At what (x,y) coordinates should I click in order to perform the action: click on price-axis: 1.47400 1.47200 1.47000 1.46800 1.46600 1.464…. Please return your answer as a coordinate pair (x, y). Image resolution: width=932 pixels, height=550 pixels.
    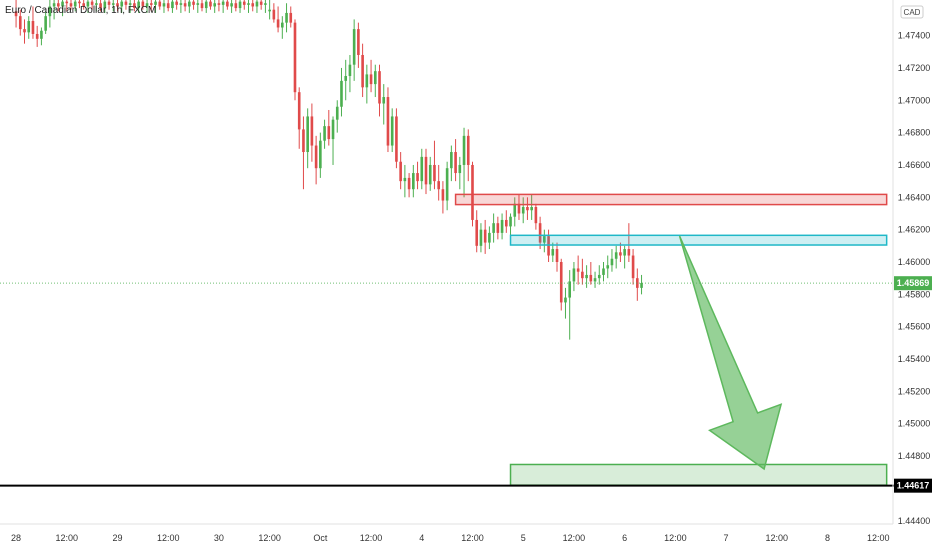
    Looking at the image, I should click on (913, 278).